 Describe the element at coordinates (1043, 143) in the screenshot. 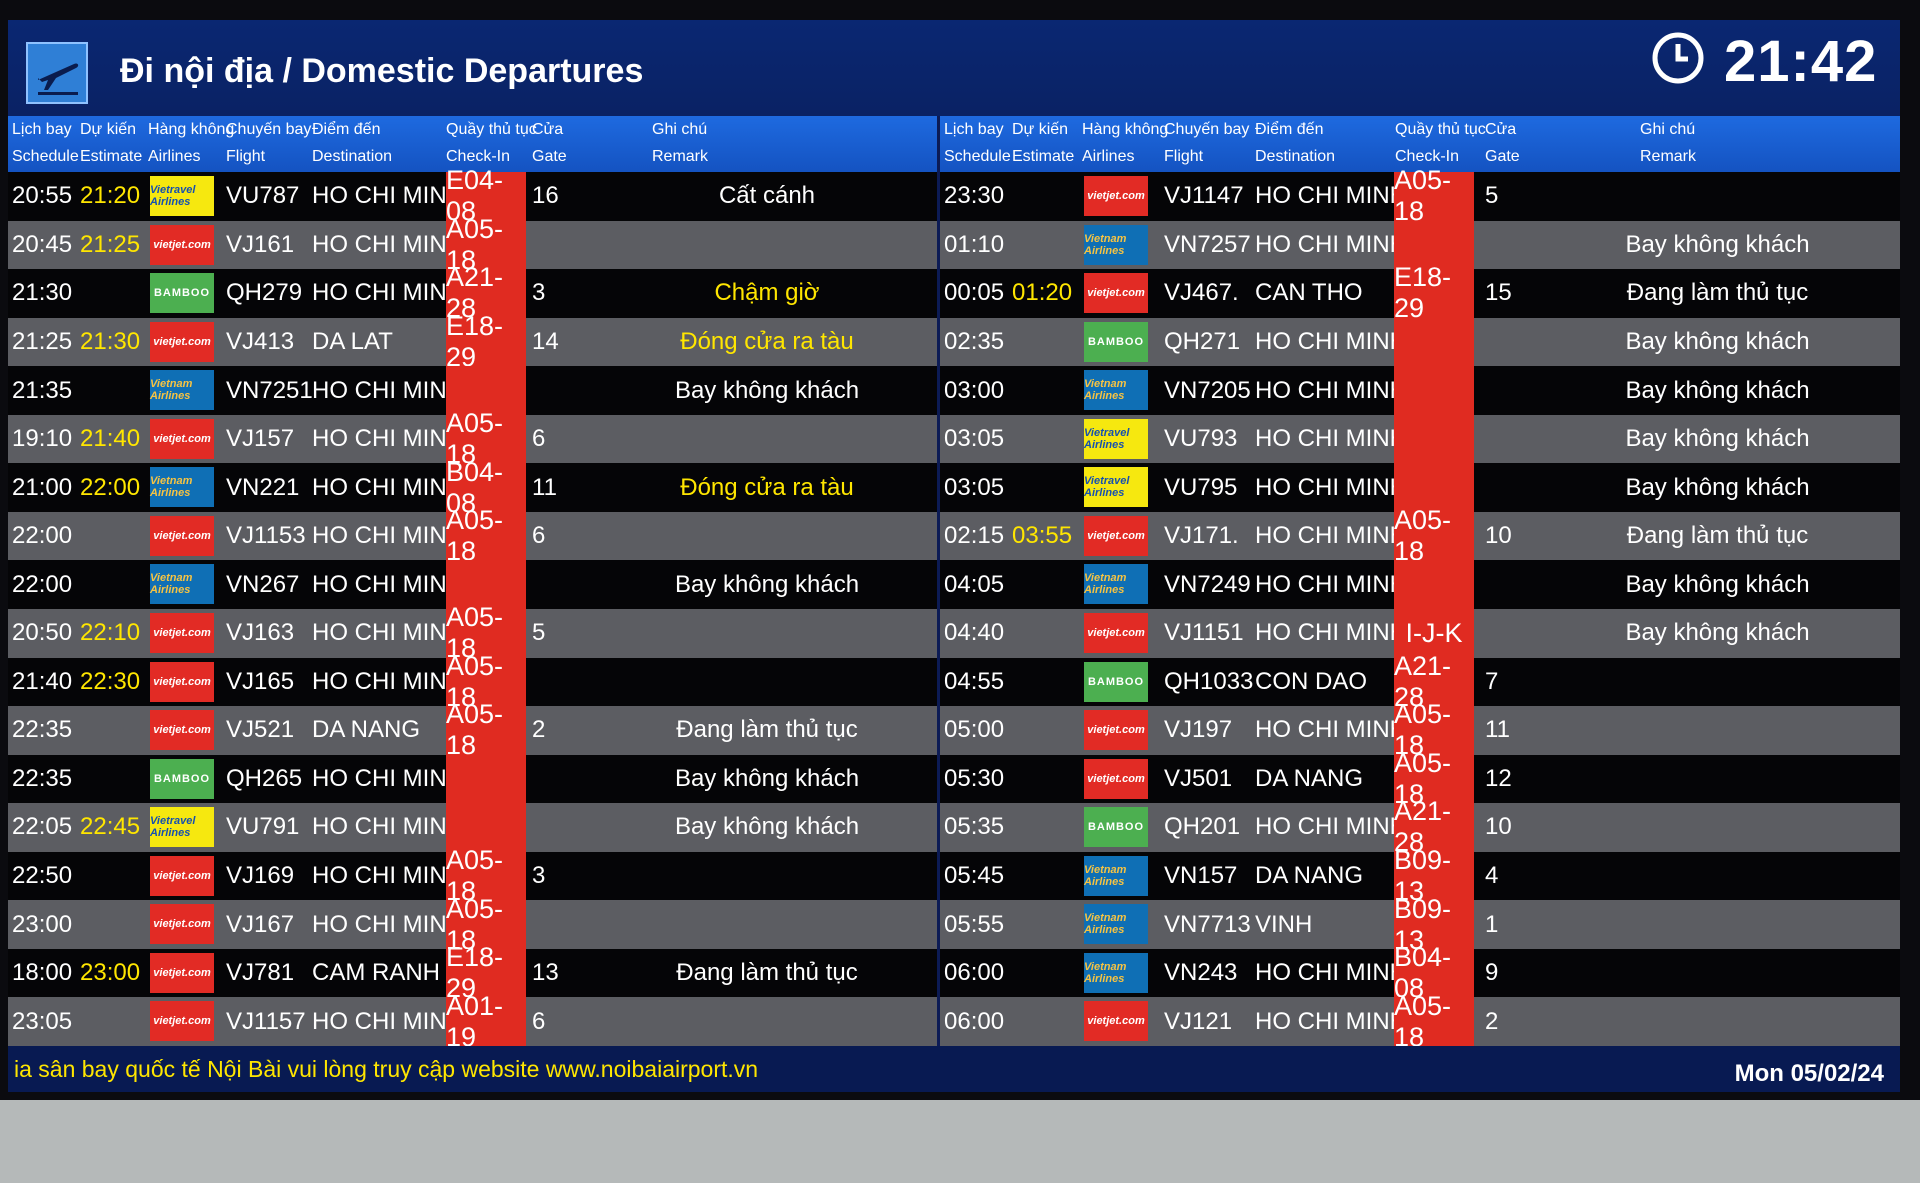

I see `column-header-estimate: Dự kiến Estimate` at that location.